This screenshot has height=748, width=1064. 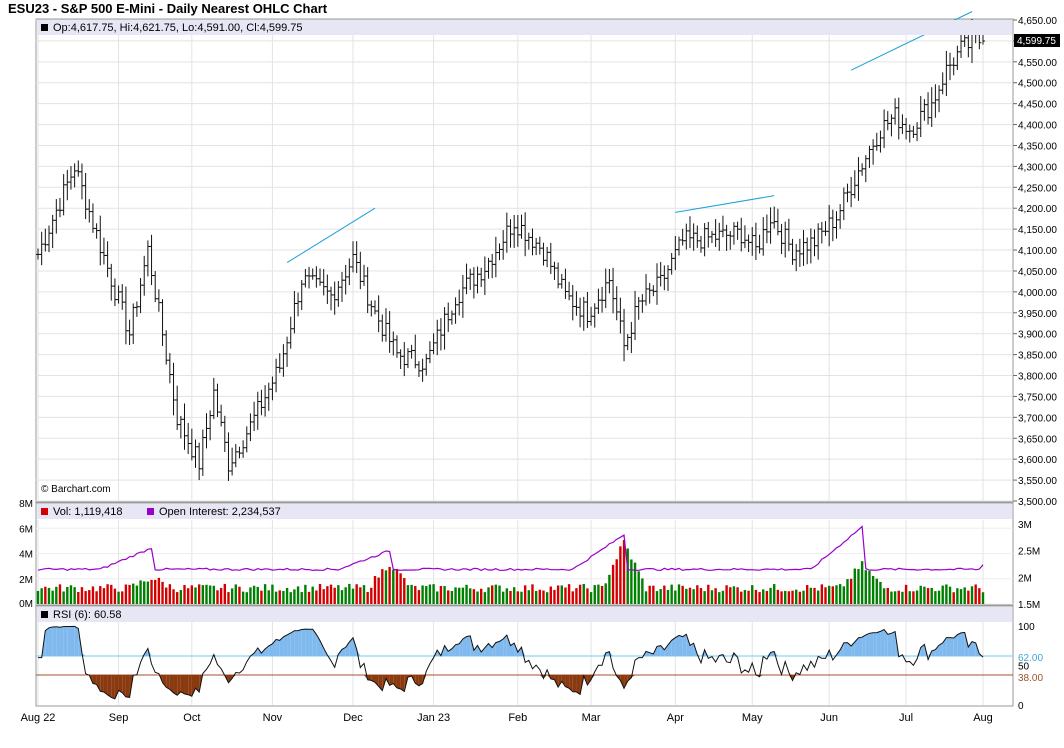 What do you see at coordinates (191, 718) in the screenshot?
I see `x-tick-label: Oct` at bounding box center [191, 718].